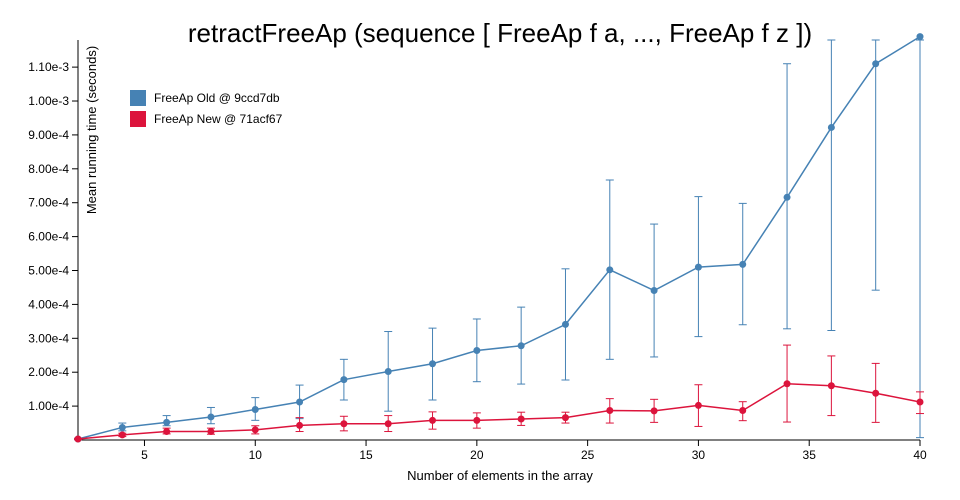  I want to click on y-tick-label: 9.00e-4, so click(48, 135).